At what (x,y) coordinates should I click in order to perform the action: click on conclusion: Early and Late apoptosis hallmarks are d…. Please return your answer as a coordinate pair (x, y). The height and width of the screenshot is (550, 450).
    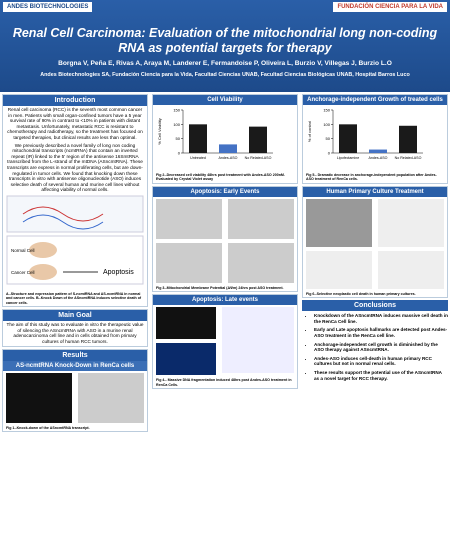
    Looking at the image, I should click on (381, 332).